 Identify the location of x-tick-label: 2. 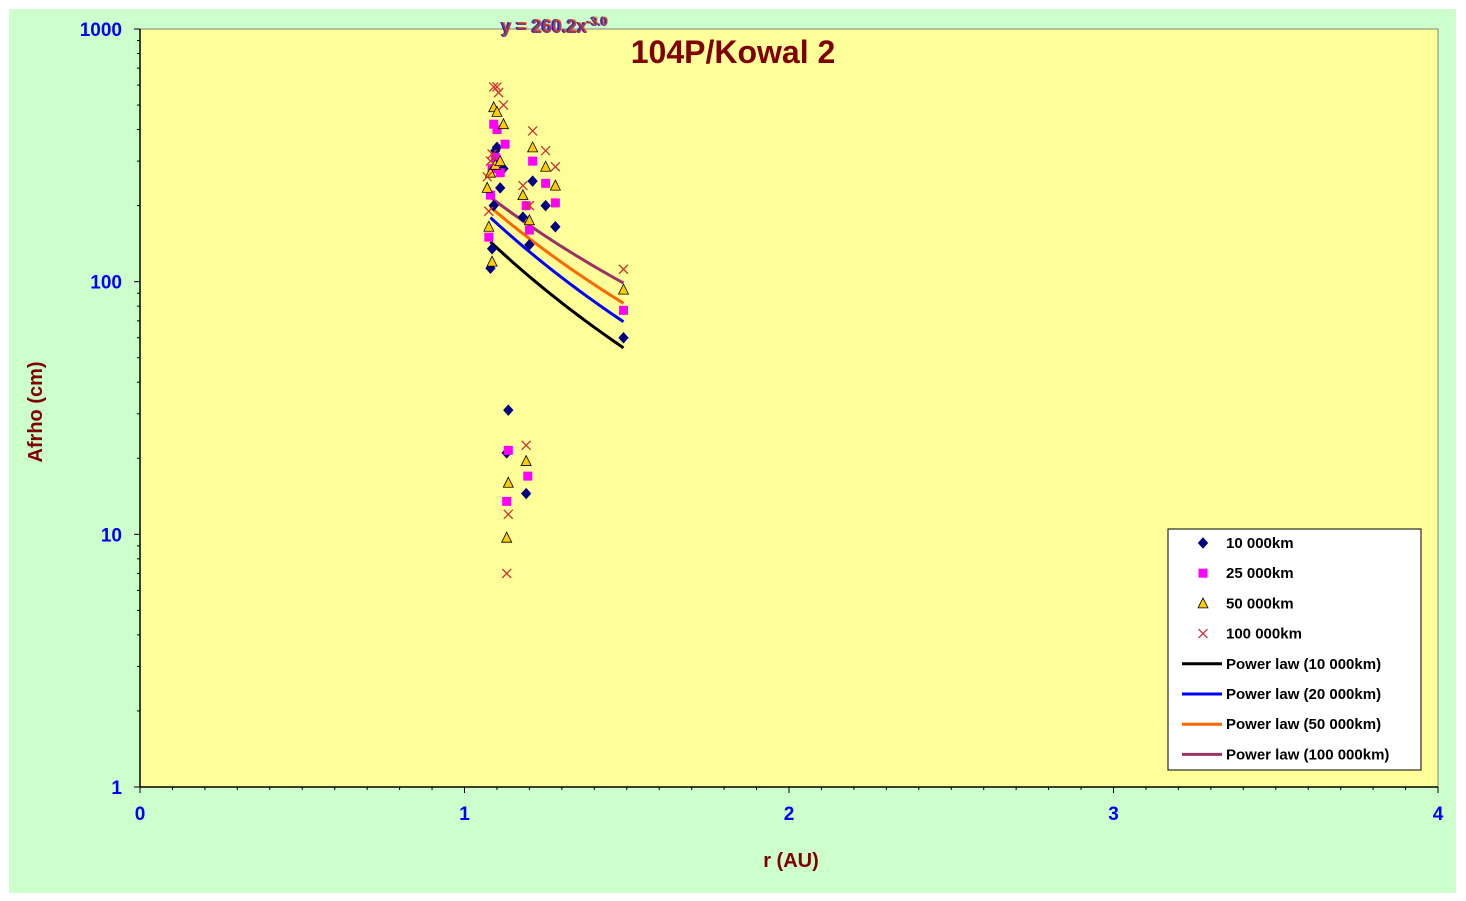
(789, 814).